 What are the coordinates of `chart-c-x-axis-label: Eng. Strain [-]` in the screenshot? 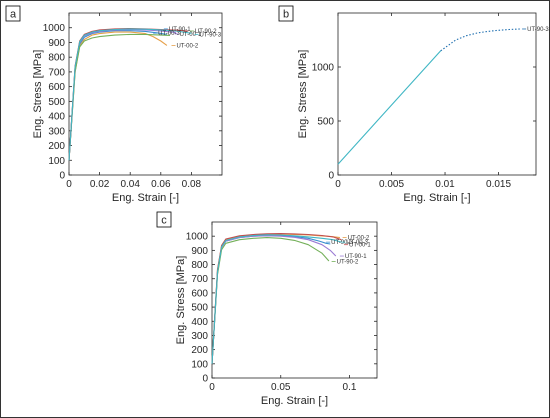 It's located at (294, 401).